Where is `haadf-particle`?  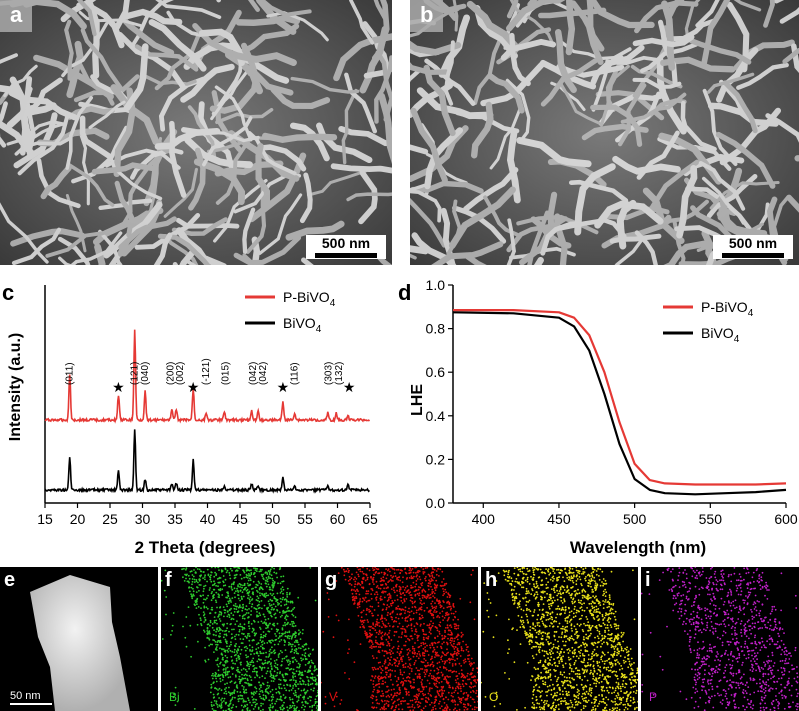
haadf-particle is located at coordinates (80, 643).